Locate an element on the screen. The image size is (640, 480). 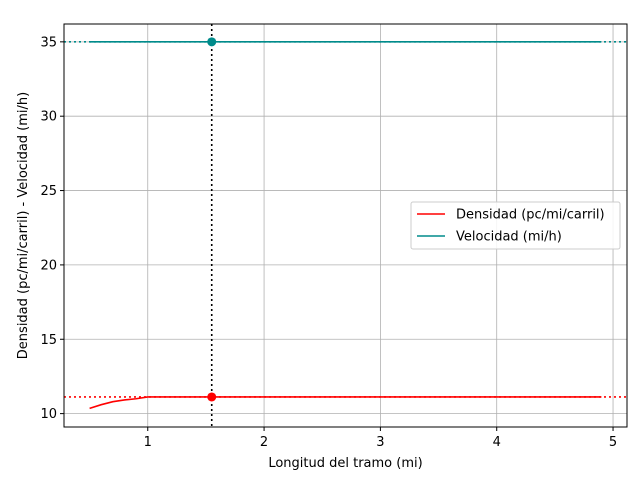
y-tick-label: 15 is located at coordinates (48, 340).